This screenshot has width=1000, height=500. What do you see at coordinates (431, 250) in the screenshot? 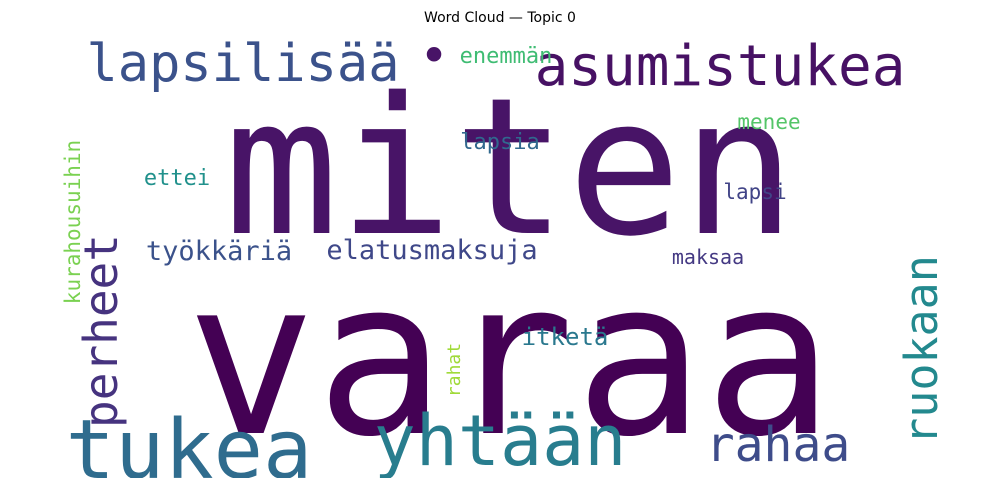
I see `word-elatusmaksuja: elatusmaksuja` at bounding box center [431, 250].